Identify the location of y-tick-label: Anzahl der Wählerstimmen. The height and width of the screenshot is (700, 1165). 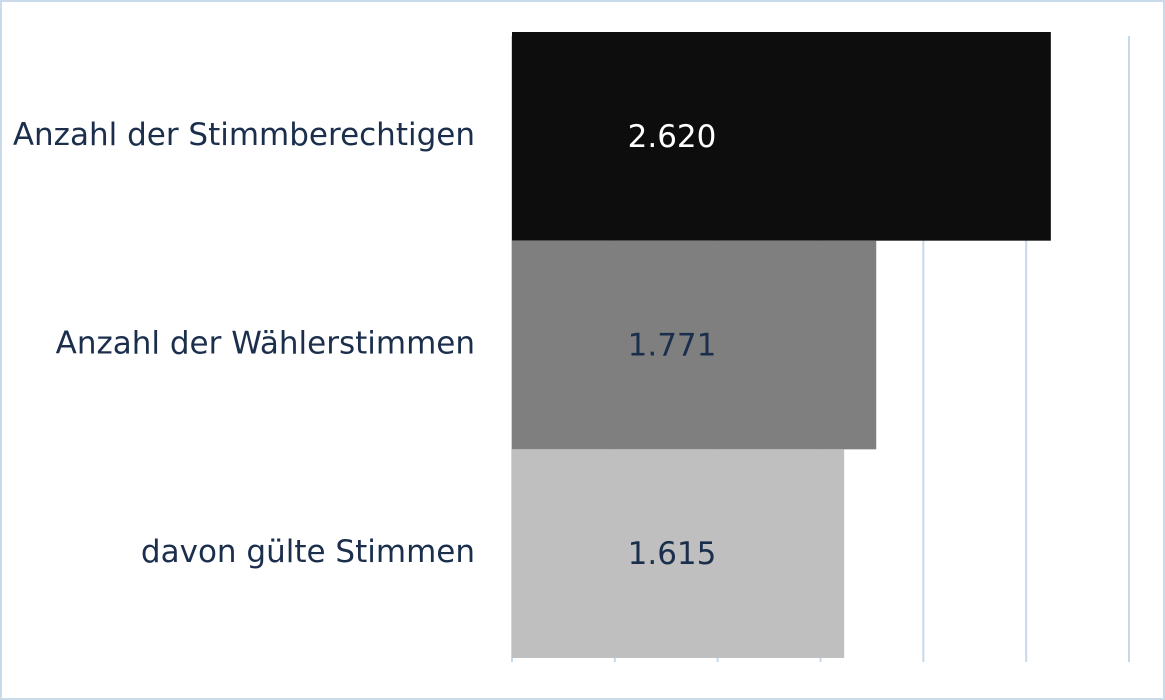
(265, 344).